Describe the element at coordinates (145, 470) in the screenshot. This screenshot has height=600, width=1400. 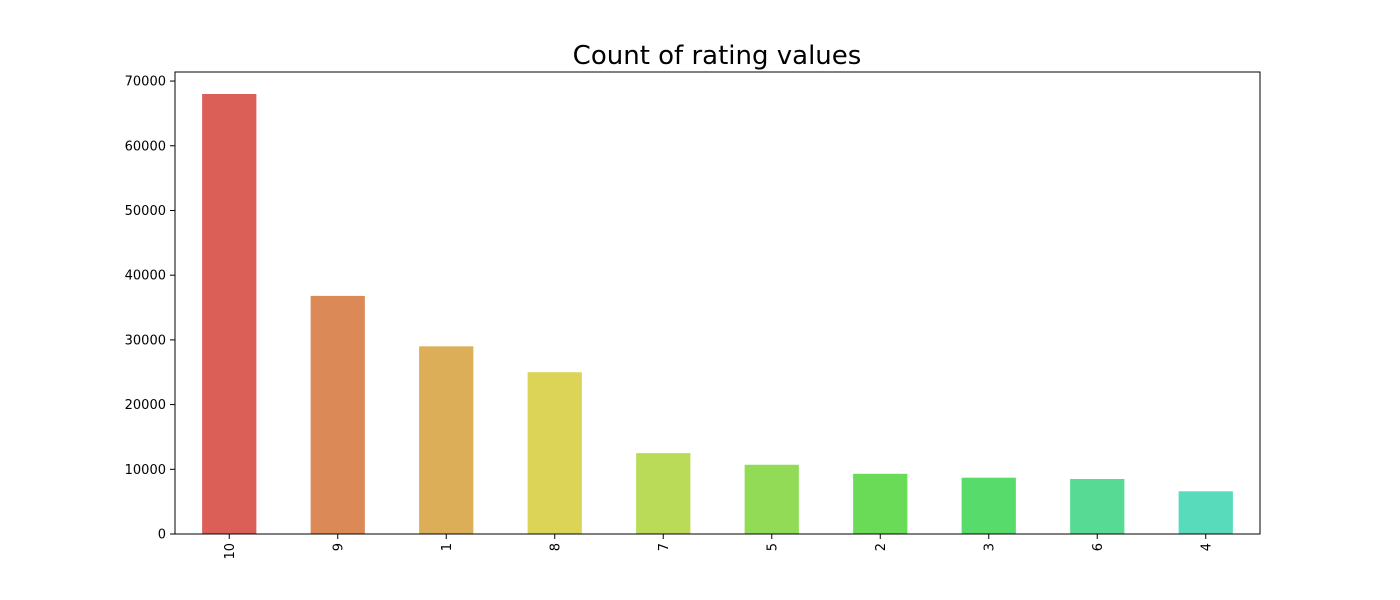
I see `y-tick-label: 10000` at that location.